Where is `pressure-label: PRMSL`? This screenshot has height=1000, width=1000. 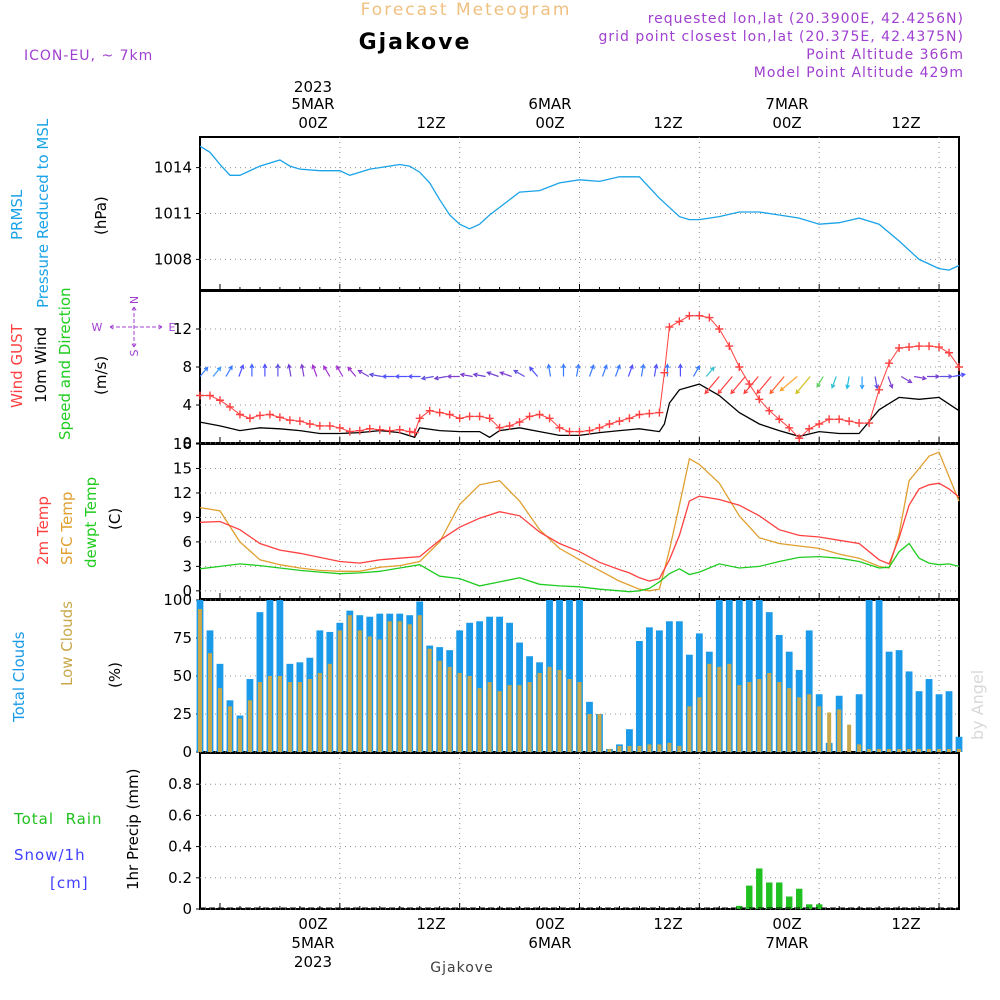
pressure-label: PRMSL is located at coordinates (17, 214).